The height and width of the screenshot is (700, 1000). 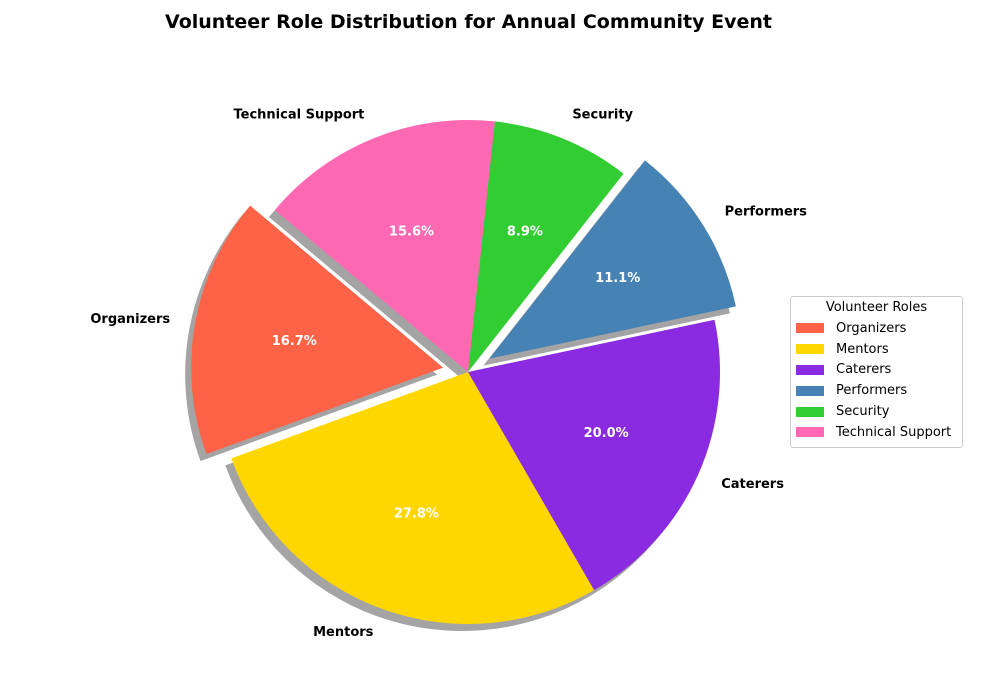 What do you see at coordinates (810, 369) in the screenshot?
I see `legend-swatch-caterers` at bounding box center [810, 369].